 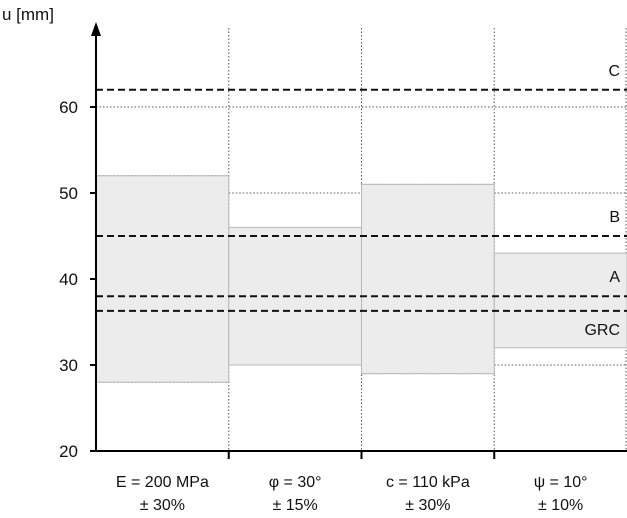 I want to click on category-label-3-line2: ± 30%, so click(x=427, y=505).